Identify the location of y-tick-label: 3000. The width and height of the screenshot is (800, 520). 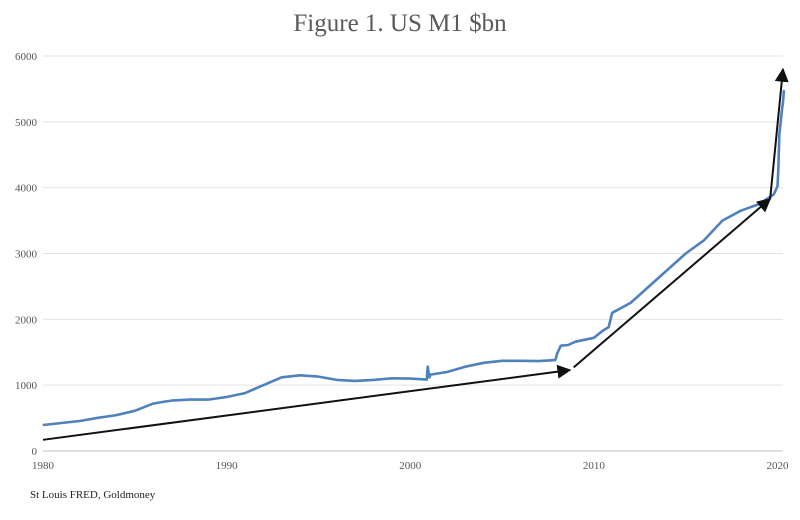
(26, 255).